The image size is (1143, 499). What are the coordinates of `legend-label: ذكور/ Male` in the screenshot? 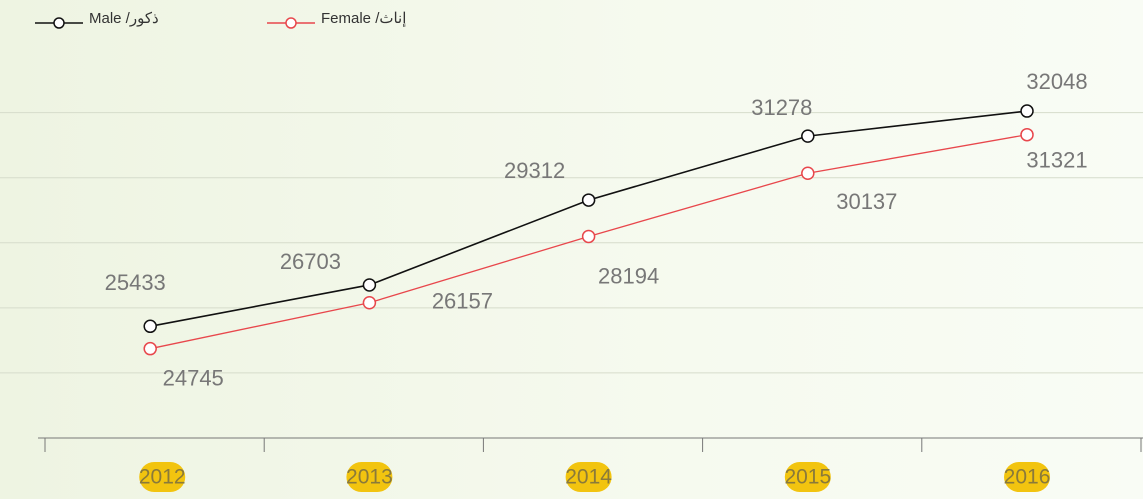 It's located at (124, 18).